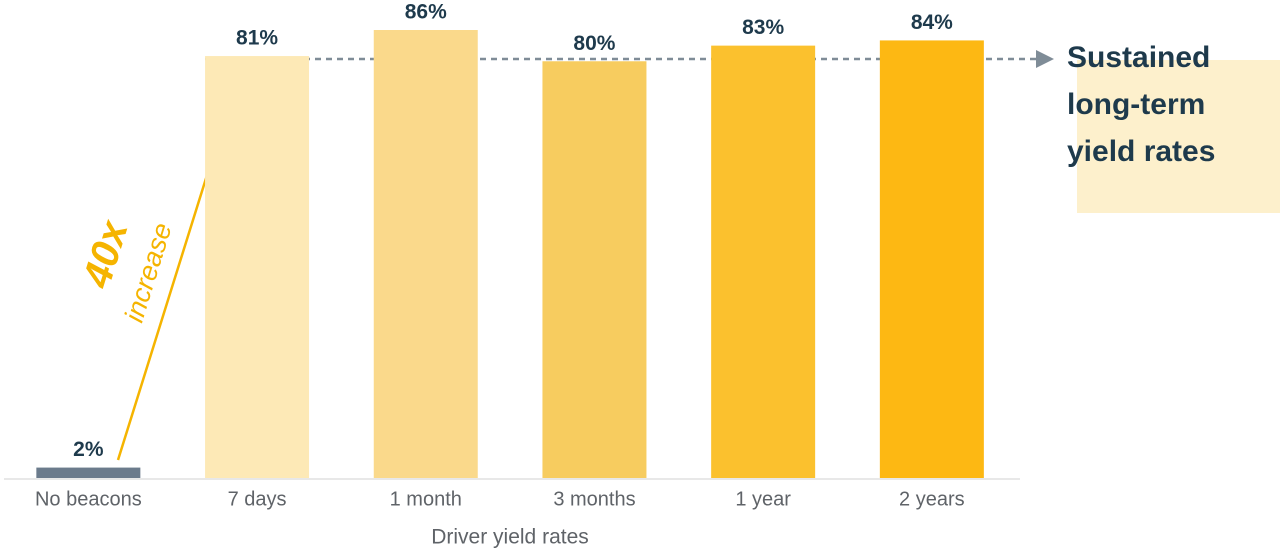 The image size is (1280, 553). Describe the element at coordinates (932, 22) in the screenshot. I see `value-label: 84%` at that location.